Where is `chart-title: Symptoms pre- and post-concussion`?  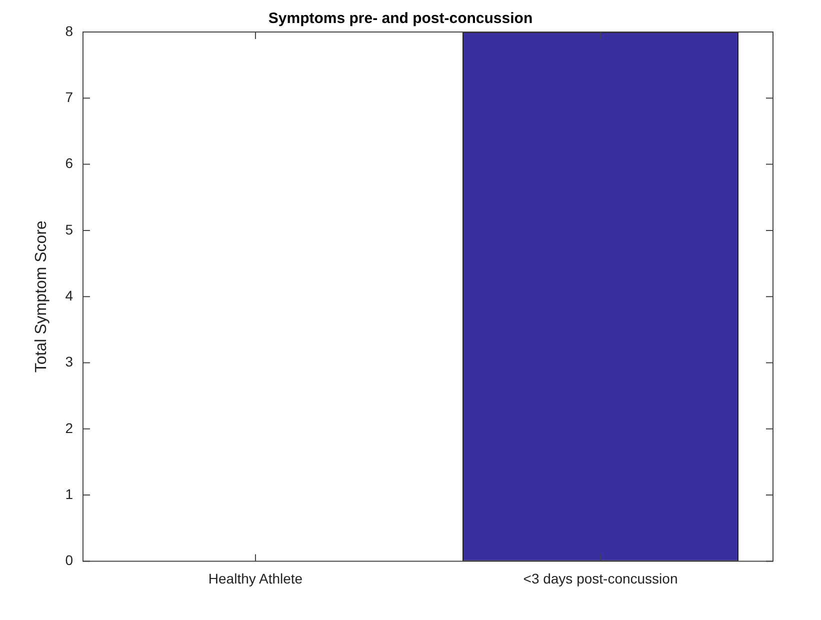 chart-title: Symptoms pre- and post-concussion is located at coordinates (400, 19).